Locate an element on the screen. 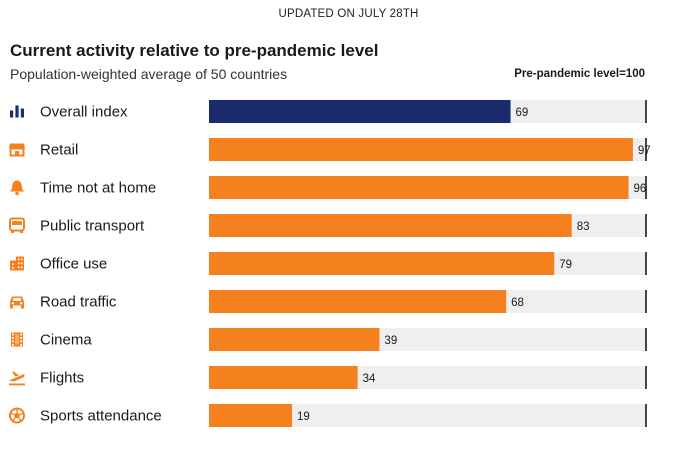 This screenshot has width=697, height=455. bus-icon is located at coordinates (17, 225).